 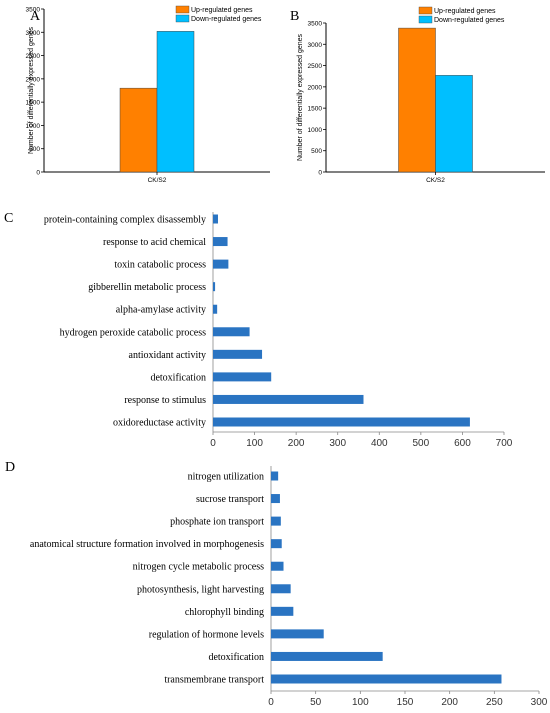 I want to click on category-label: regulation of hormone levels, so click(x=206, y=634).